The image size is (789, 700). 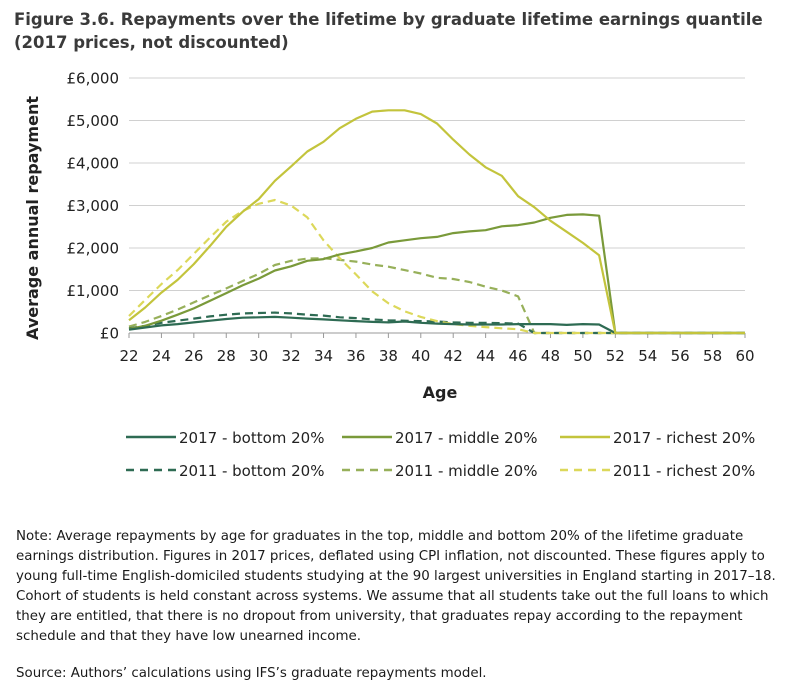 I want to click on legend-label: 2017 - middle 20%, so click(x=466, y=438).